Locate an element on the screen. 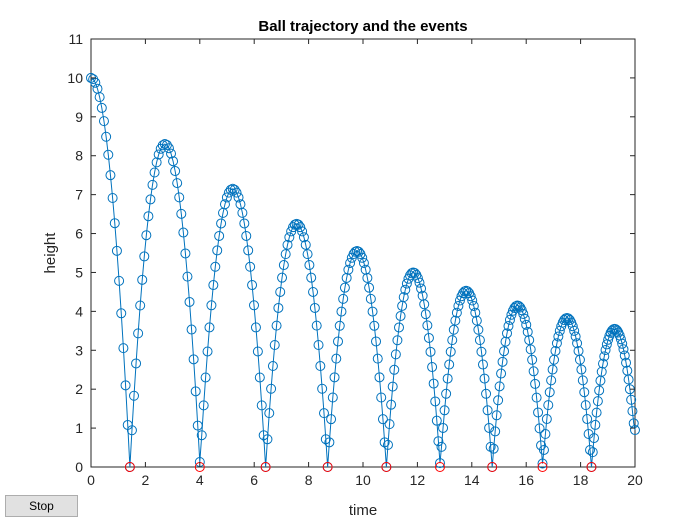 The height and width of the screenshot is (525, 700). x-tick-label: 10 is located at coordinates (363, 480).